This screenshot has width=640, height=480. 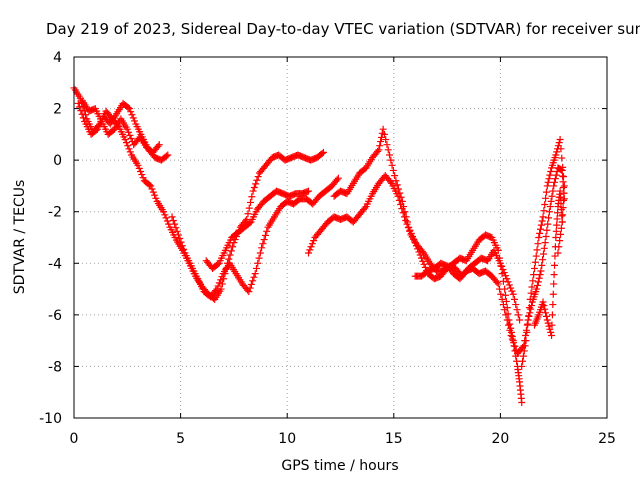 What do you see at coordinates (255, 237) in the screenshot?
I see `series-satellite-track-D` at bounding box center [255, 237].